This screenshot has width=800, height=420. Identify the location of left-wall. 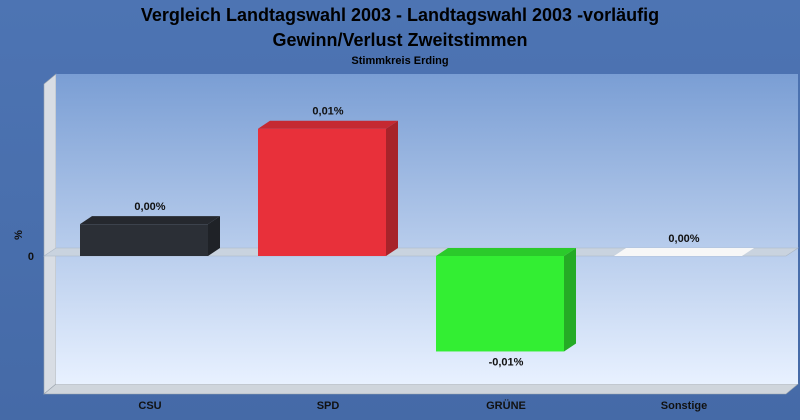
(50, 234).